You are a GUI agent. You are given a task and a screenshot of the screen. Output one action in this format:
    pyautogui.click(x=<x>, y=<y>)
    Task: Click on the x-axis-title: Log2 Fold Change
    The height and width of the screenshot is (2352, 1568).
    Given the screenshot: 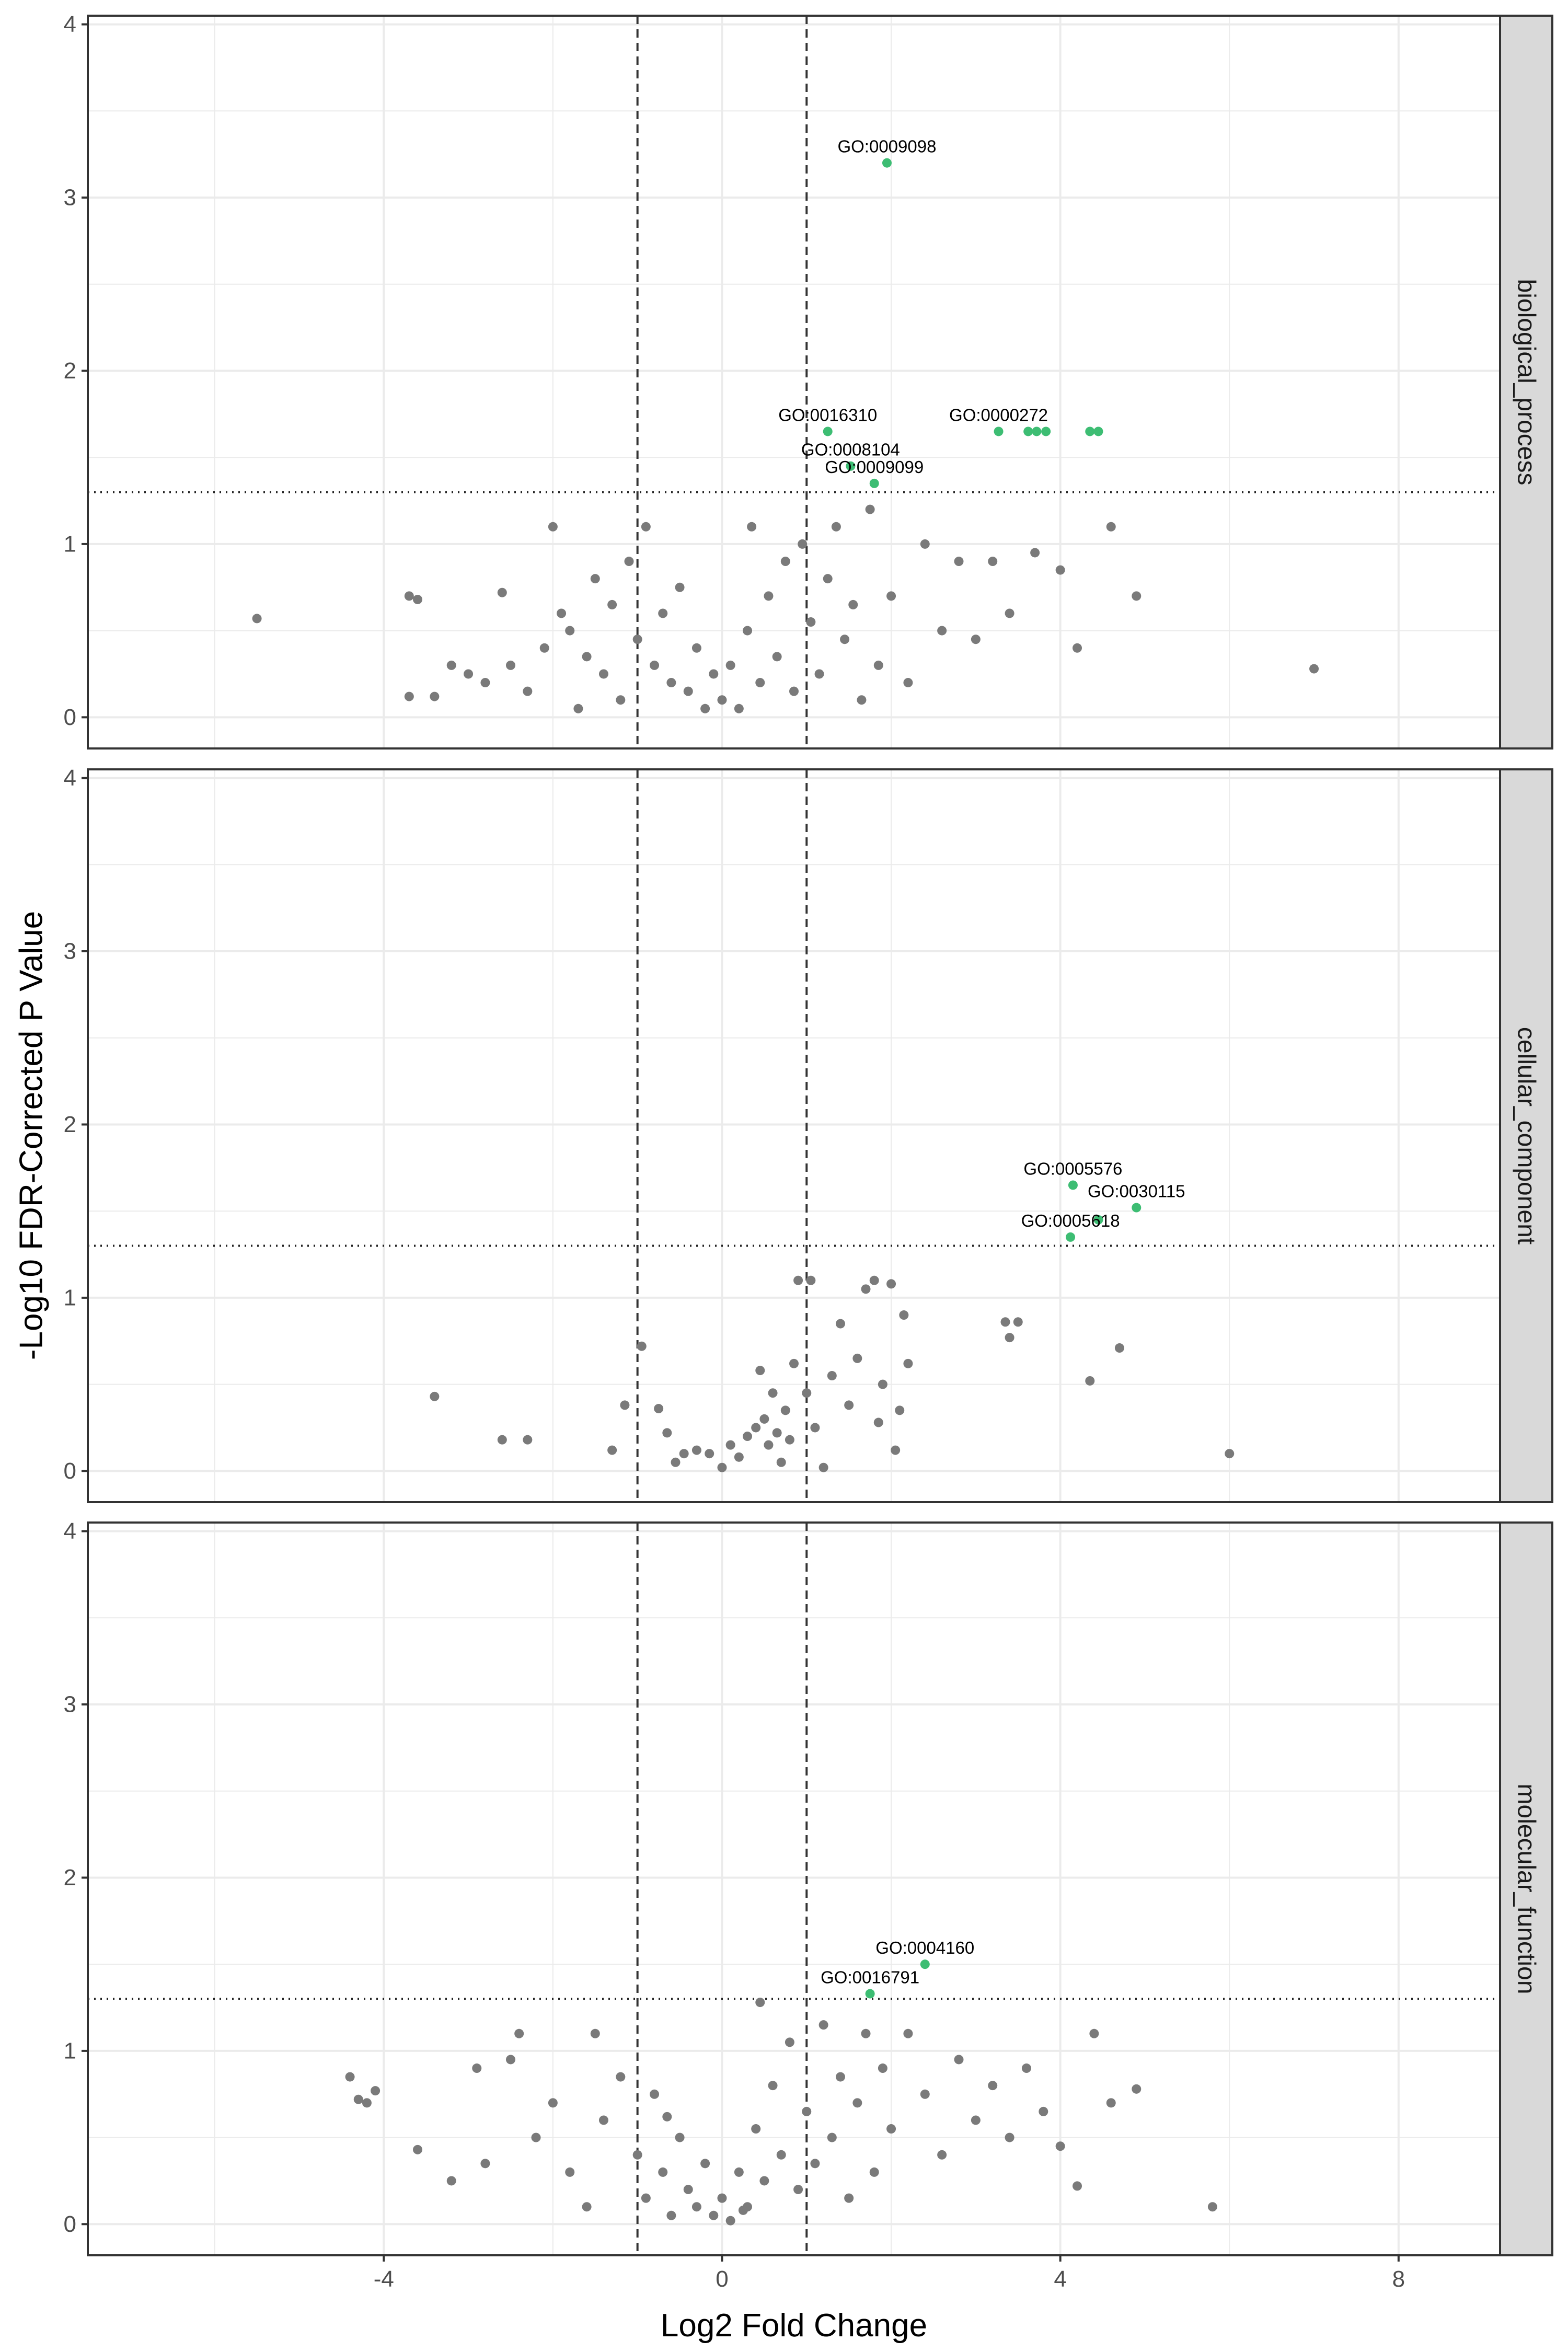 What is the action you would take?
    pyautogui.click(x=794, y=2326)
    